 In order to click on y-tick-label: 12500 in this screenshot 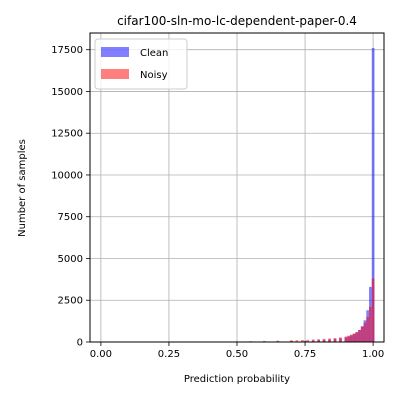, I will do `click(67, 134)`.